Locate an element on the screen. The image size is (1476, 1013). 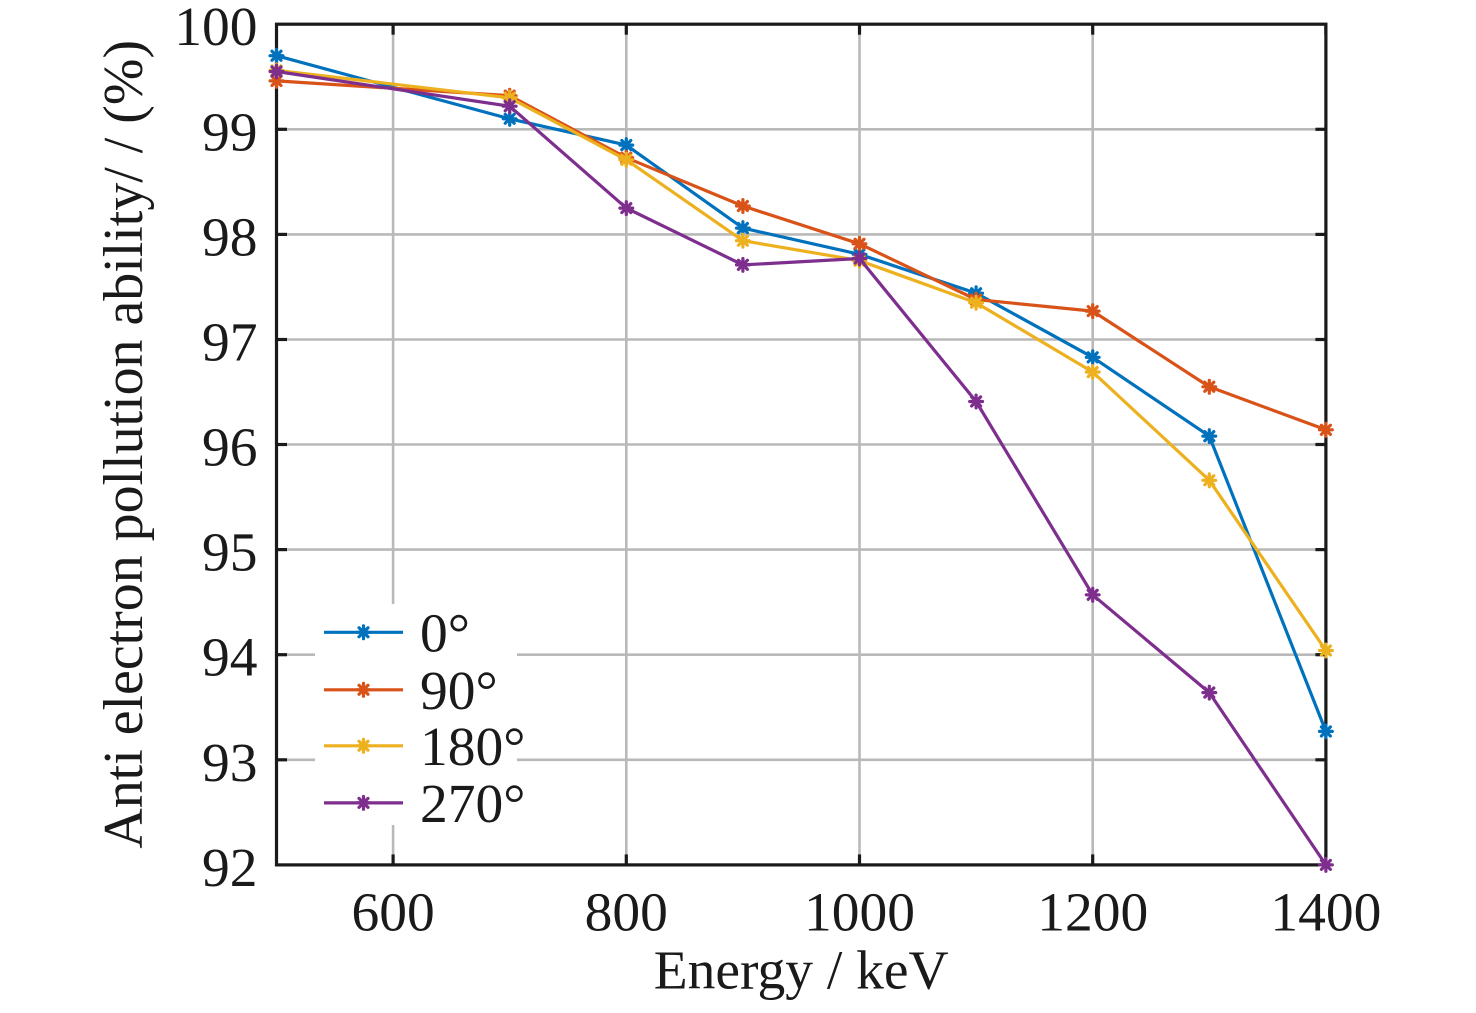
svg-text: 96 is located at coordinates (230, 448).